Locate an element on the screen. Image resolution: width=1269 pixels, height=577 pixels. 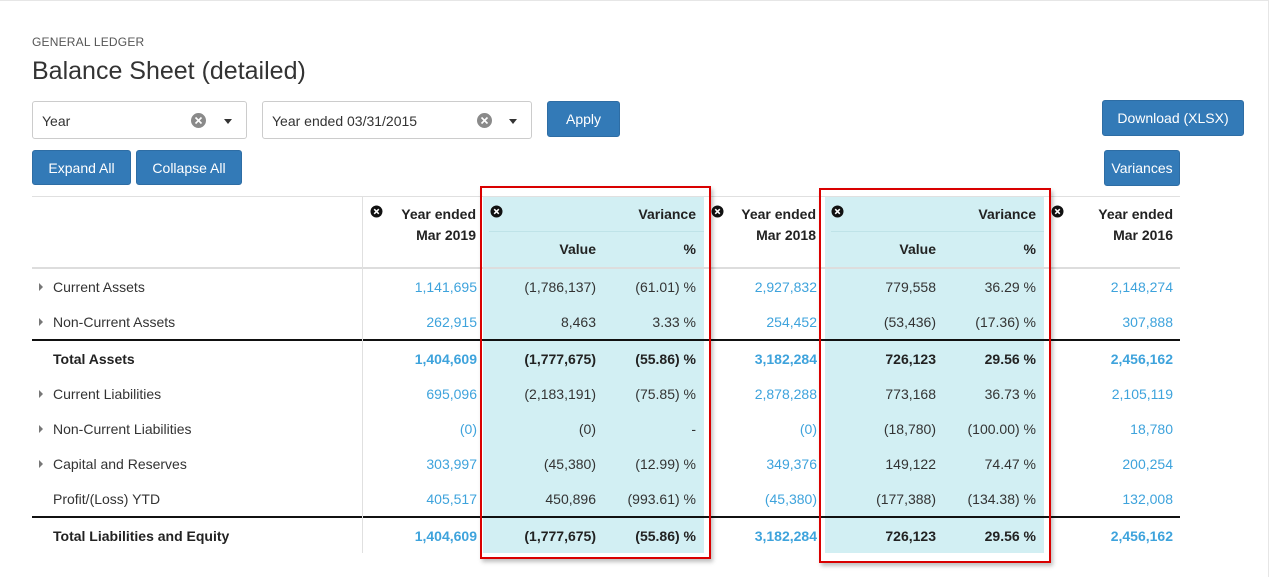
table-top-border is located at coordinates (606, 196).